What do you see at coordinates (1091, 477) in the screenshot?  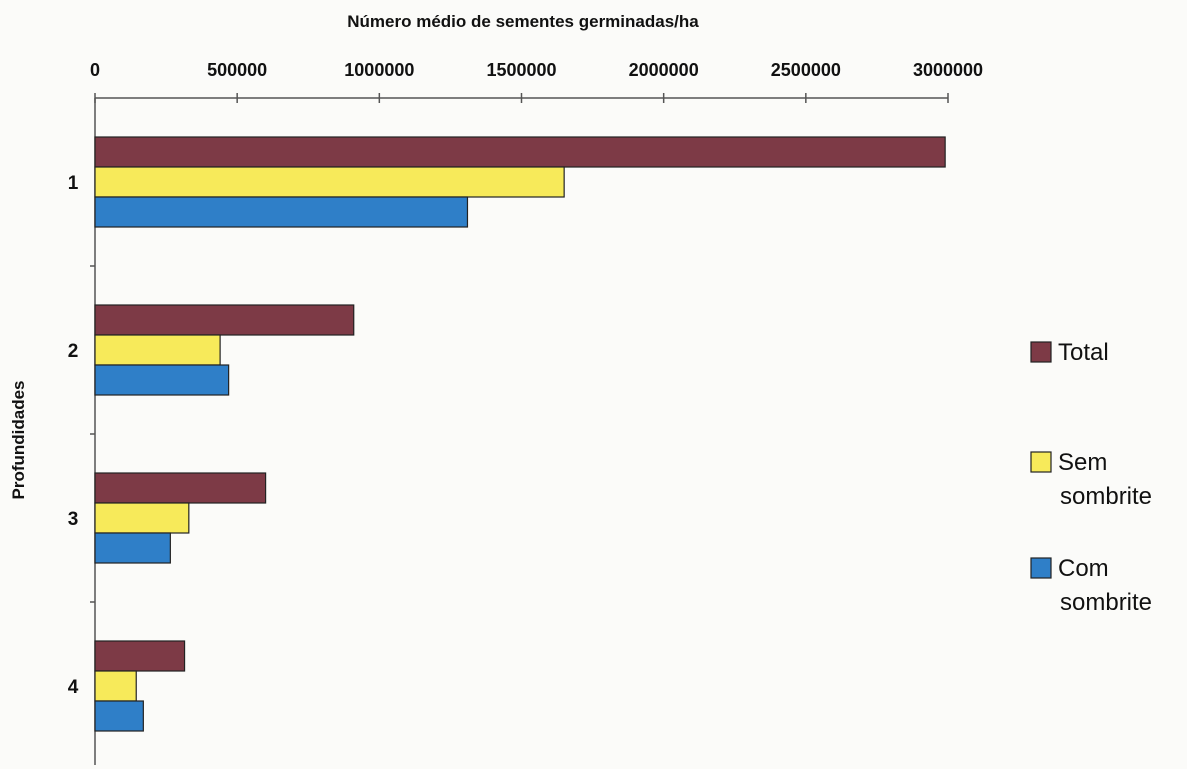 I see `legend: Total Sem sombrite Com sombrite` at bounding box center [1091, 477].